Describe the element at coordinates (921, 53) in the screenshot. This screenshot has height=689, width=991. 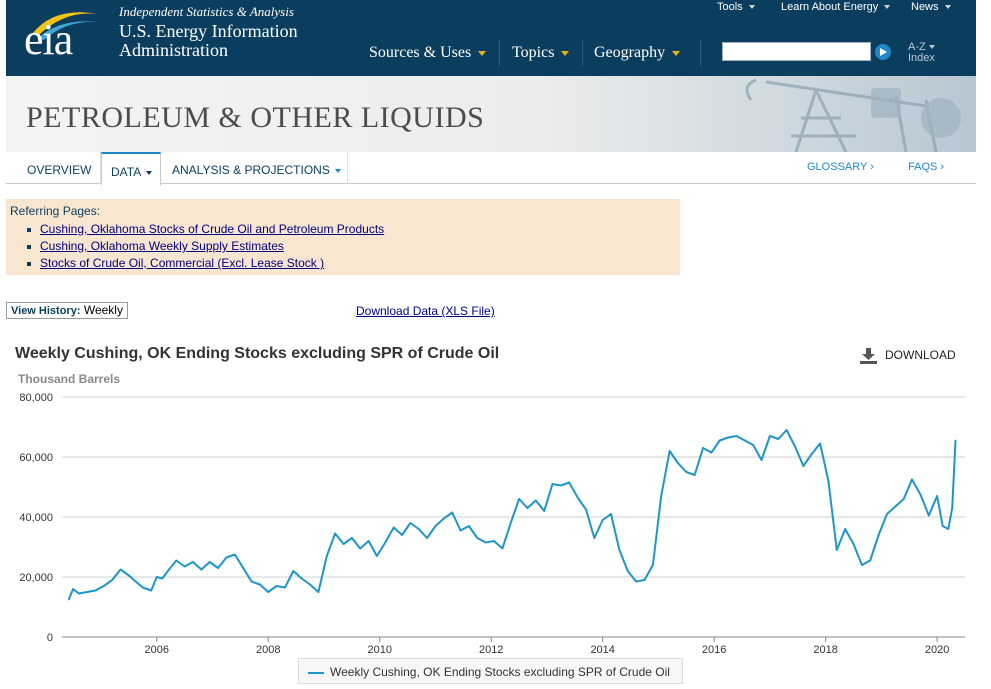
I see `az-index-menu: A-Z Index` at that location.